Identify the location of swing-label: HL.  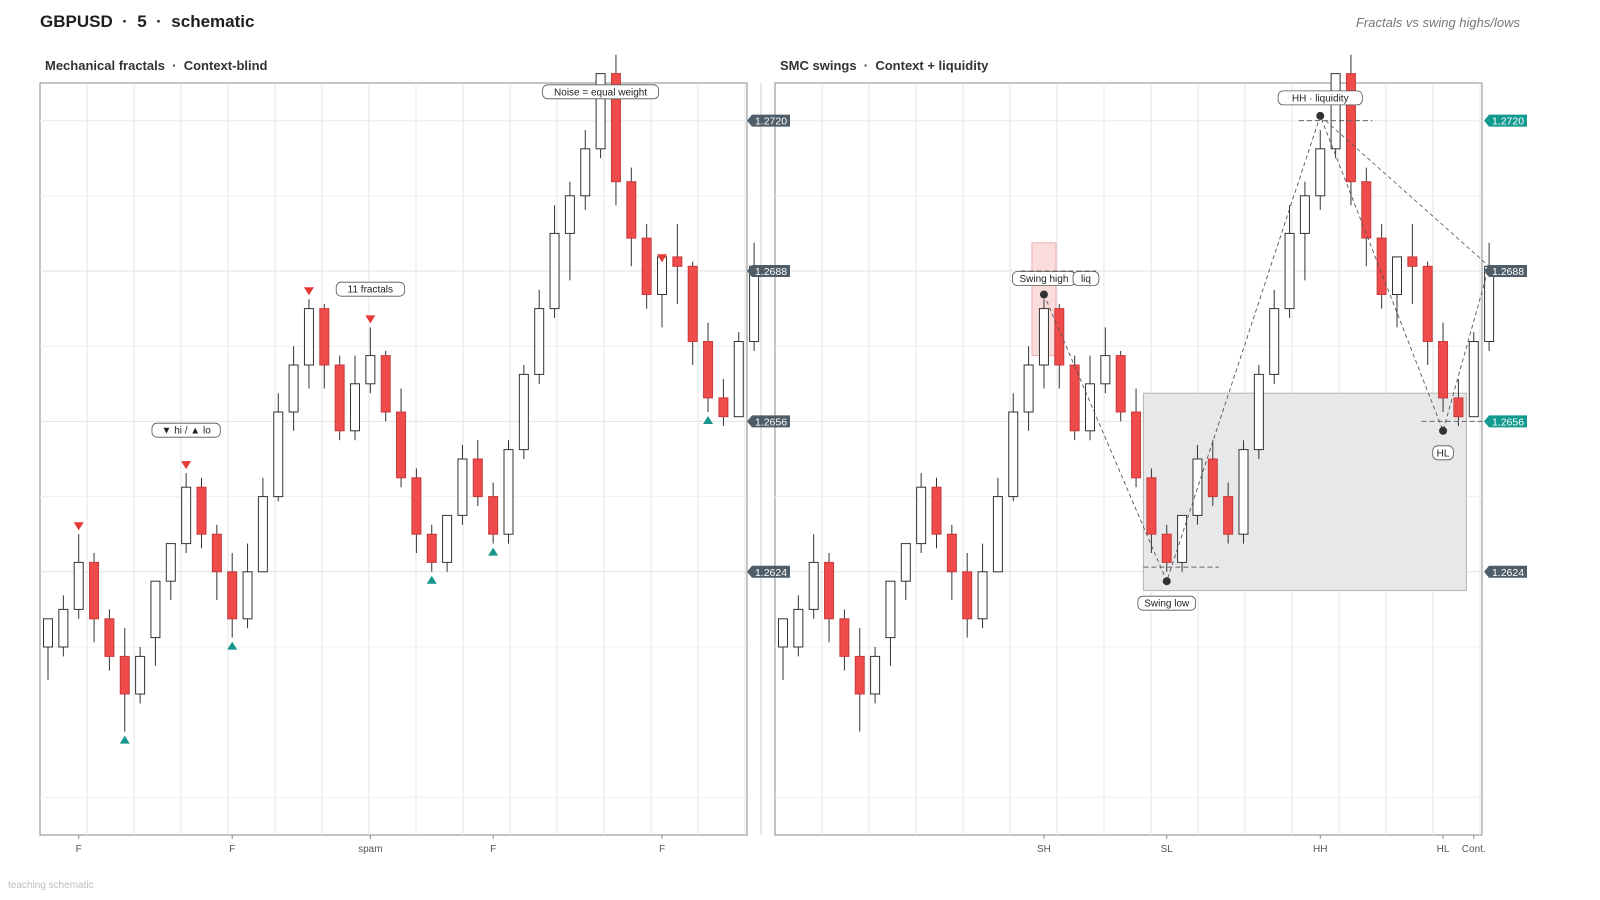
(1443, 453).